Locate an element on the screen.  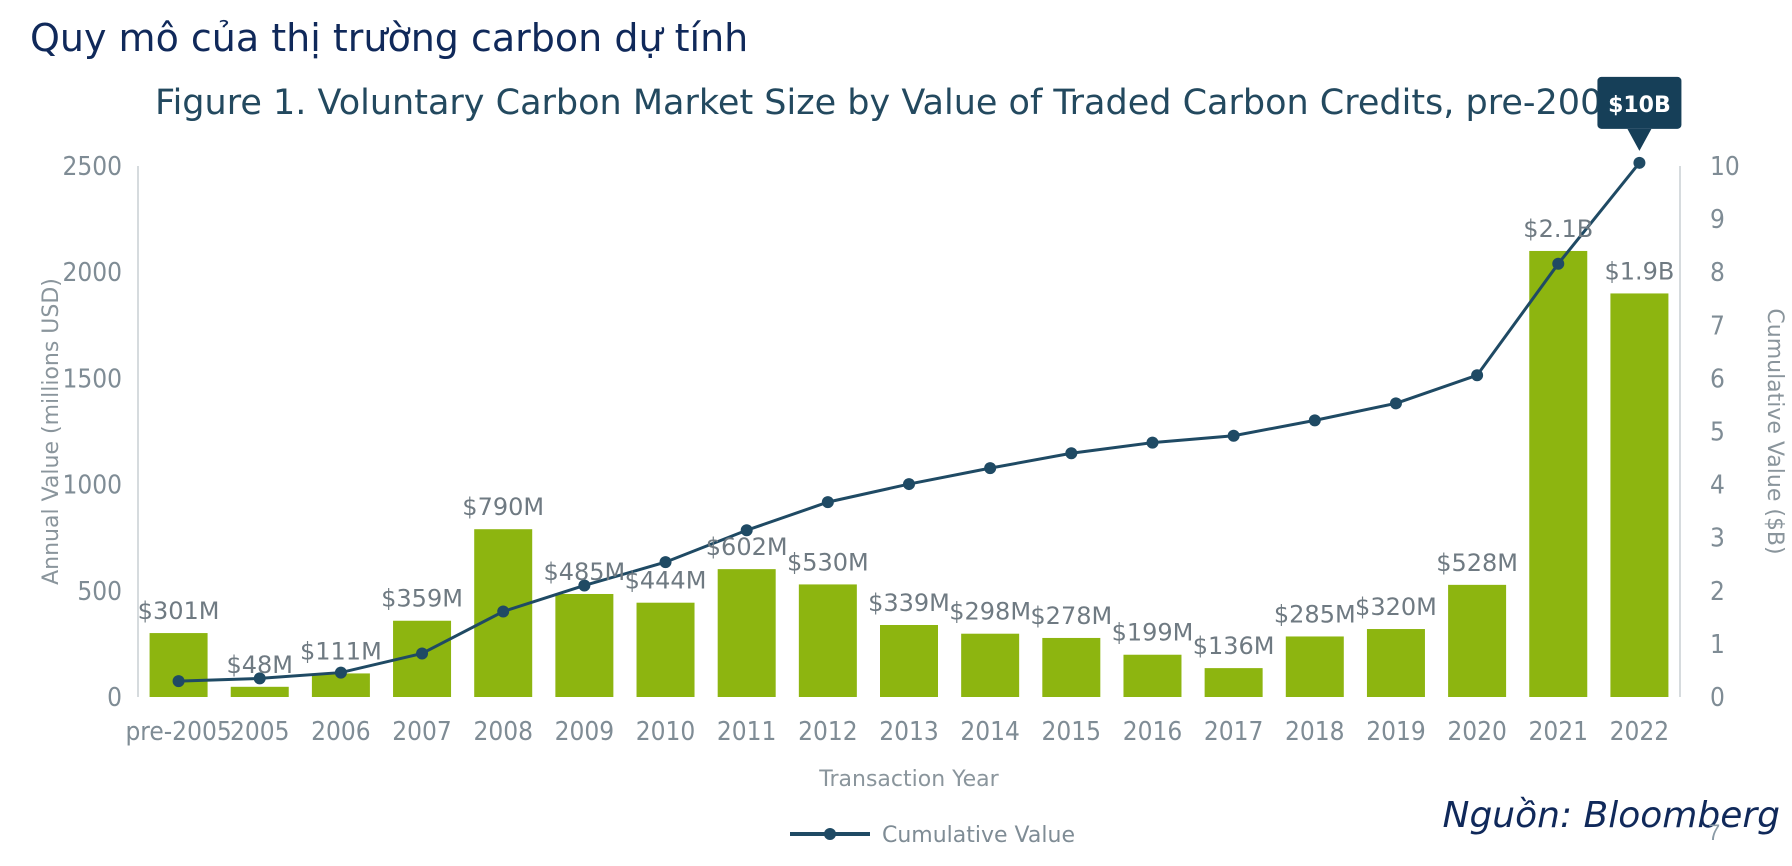
x-tick-label: 2009 is located at coordinates (585, 732).